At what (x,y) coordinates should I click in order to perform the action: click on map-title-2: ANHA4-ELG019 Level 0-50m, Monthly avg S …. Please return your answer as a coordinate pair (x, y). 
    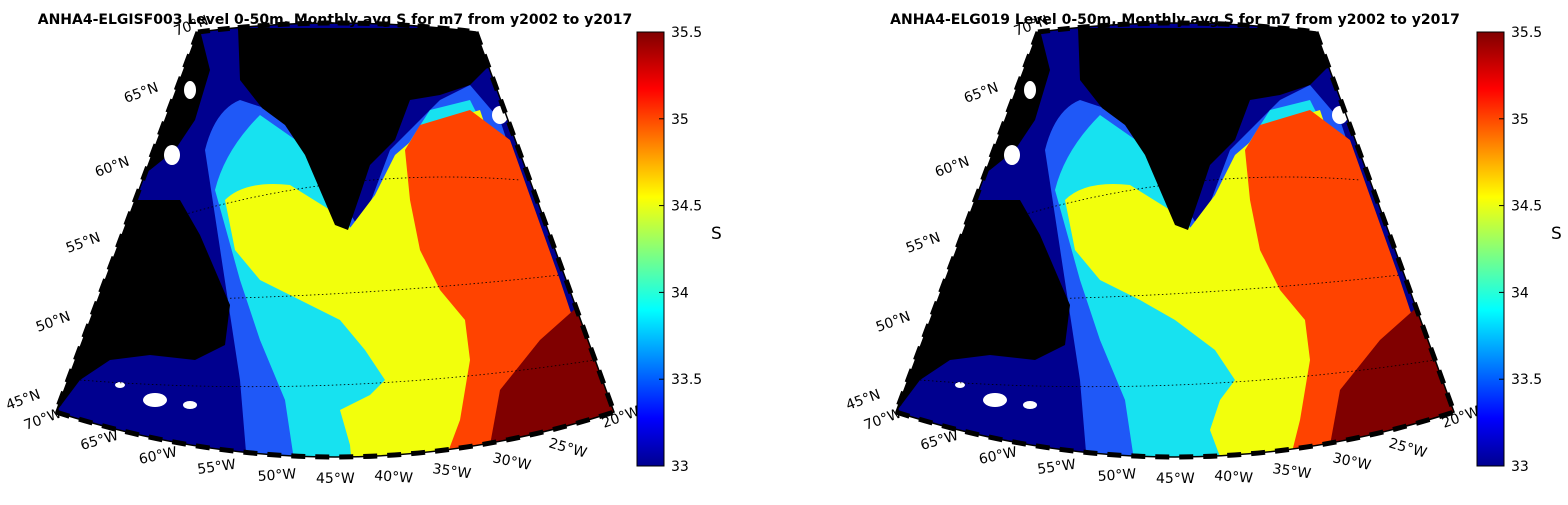
    Looking at the image, I should click on (1175, 20).